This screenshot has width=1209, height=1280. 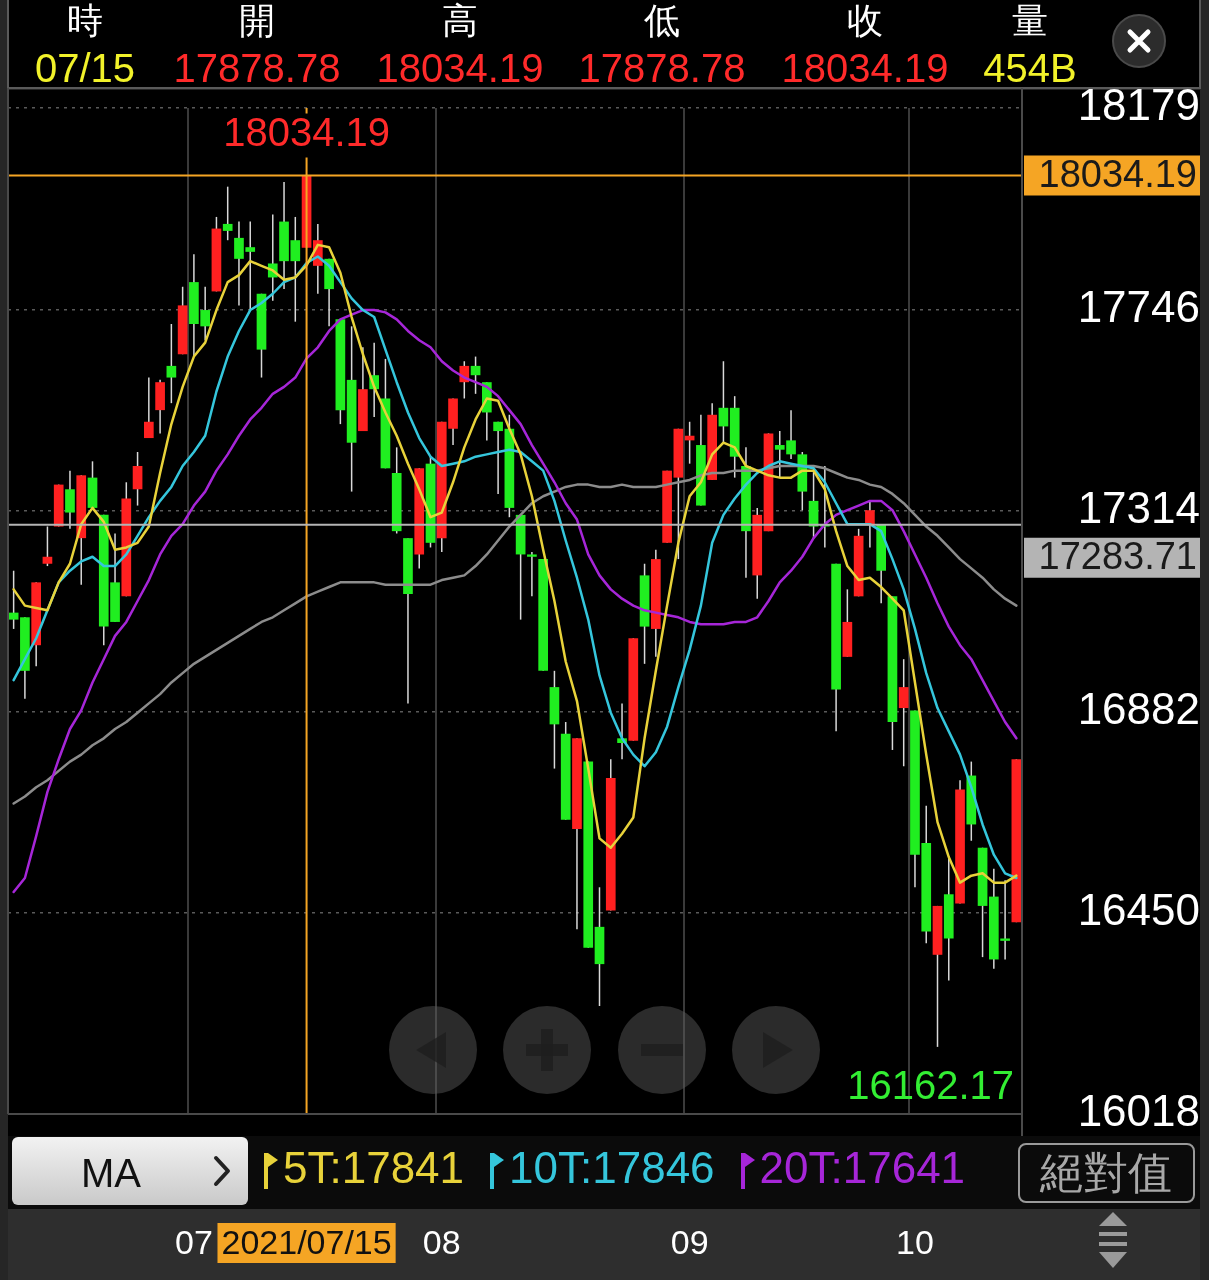 What do you see at coordinates (1138, 708) in the screenshot?
I see `y-tick-label: 16882` at bounding box center [1138, 708].